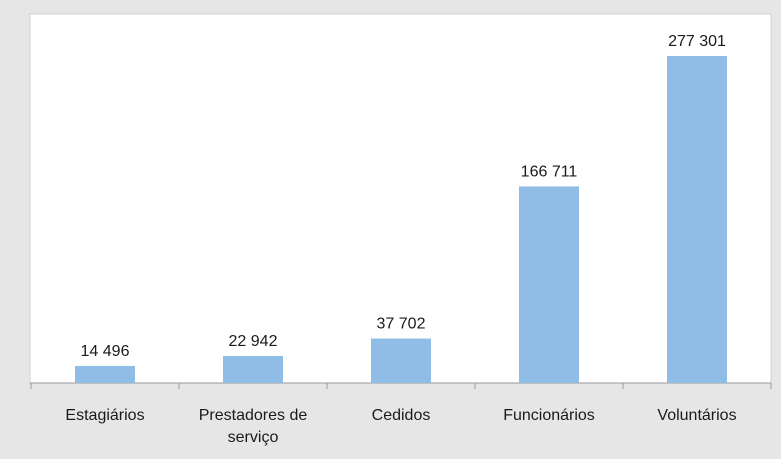 The height and width of the screenshot is (459, 781). What do you see at coordinates (549, 415) in the screenshot?
I see `x-tick-label: Funcionários` at bounding box center [549, 415].